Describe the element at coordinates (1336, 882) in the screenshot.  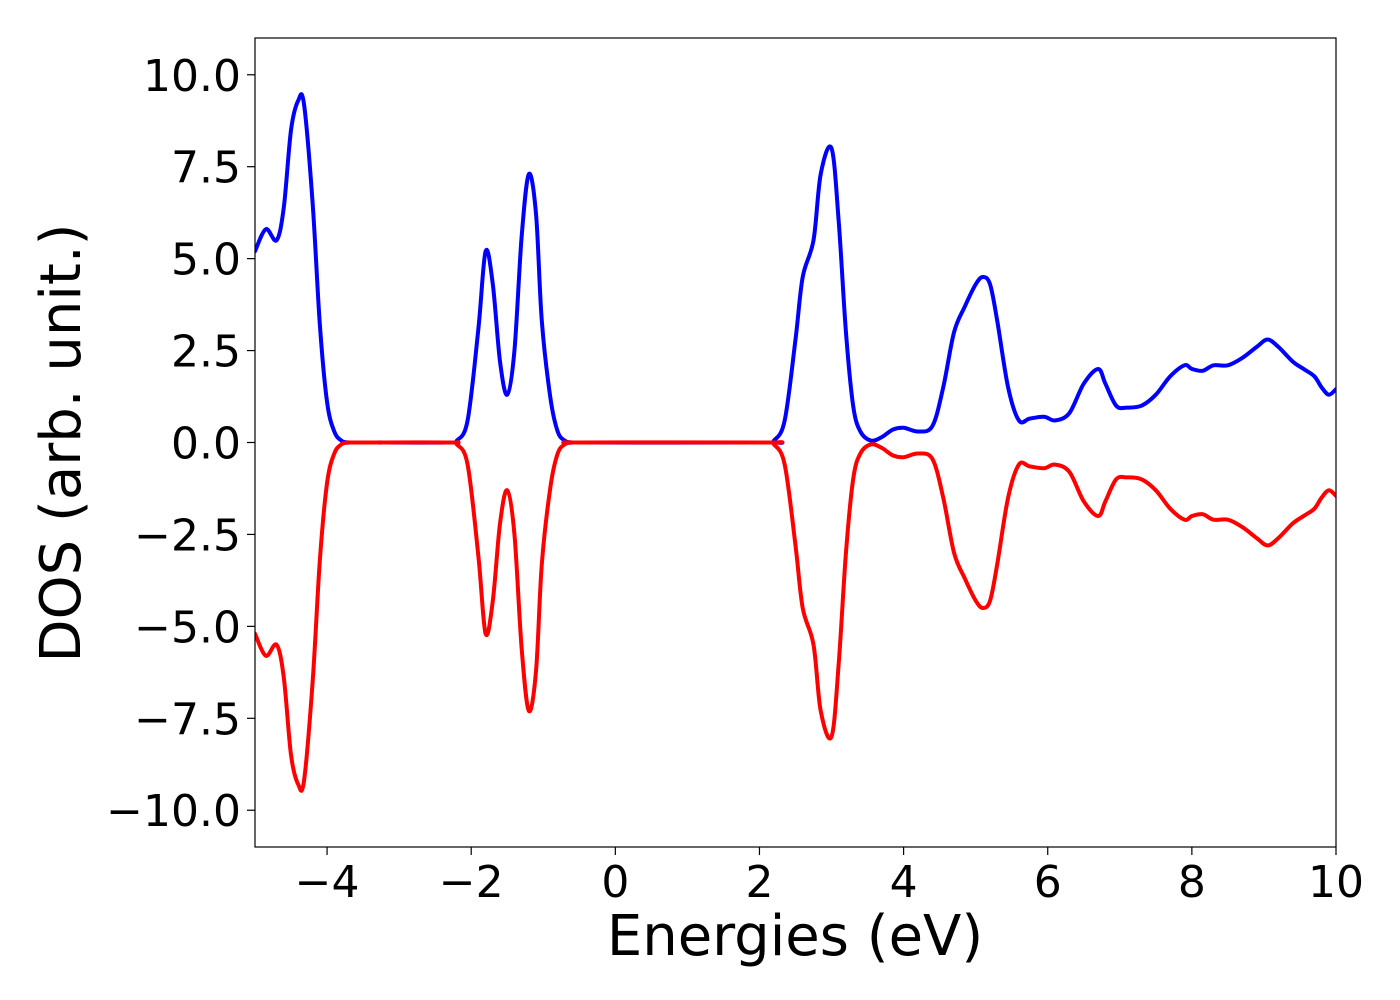
I see `x-tick-label: 10` at that location.